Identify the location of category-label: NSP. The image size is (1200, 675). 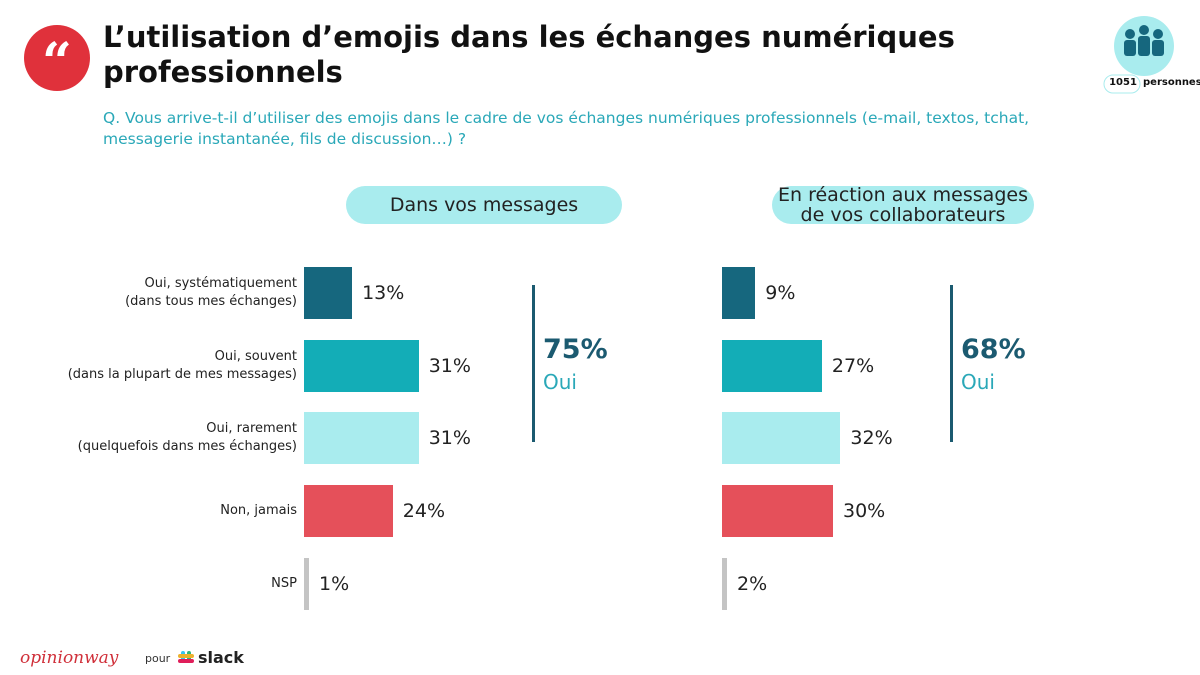
(284, 583).